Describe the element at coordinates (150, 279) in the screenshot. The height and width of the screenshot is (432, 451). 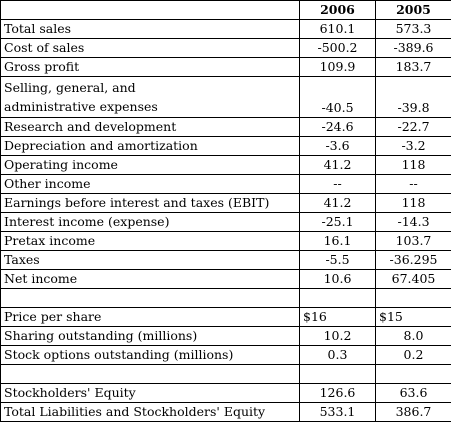
I see `row-label: Net income` at that location.